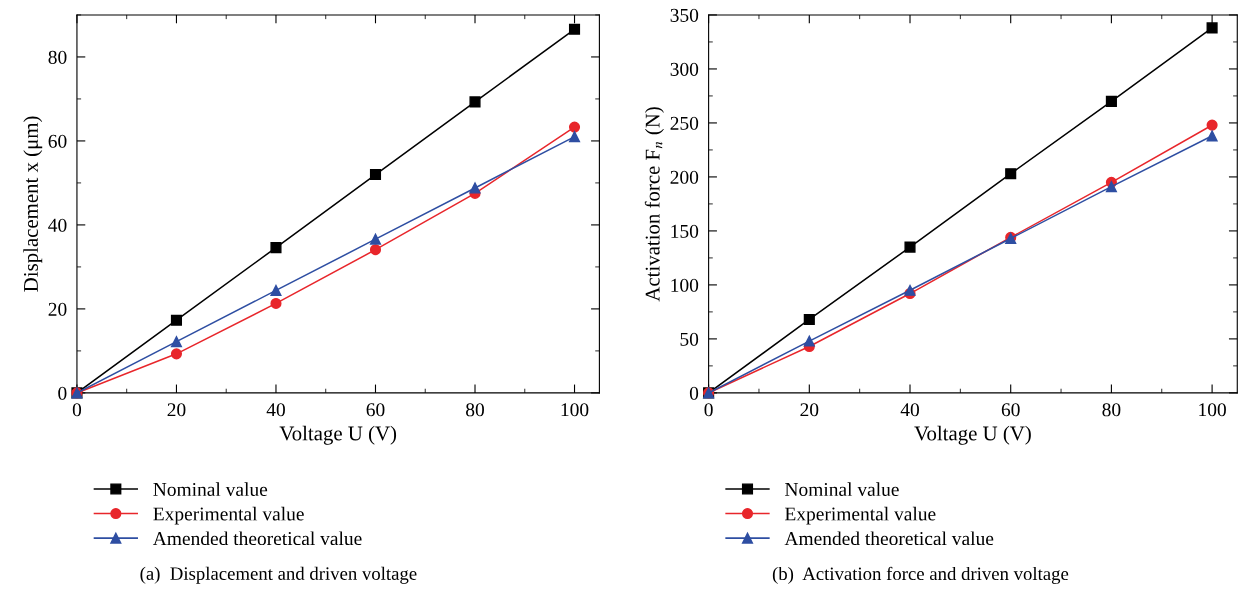  Describe the element at coordinates (654, 204) in the screenshot. I see `y-axis-title: Activation force F$_{n}$ (N)` at that location.